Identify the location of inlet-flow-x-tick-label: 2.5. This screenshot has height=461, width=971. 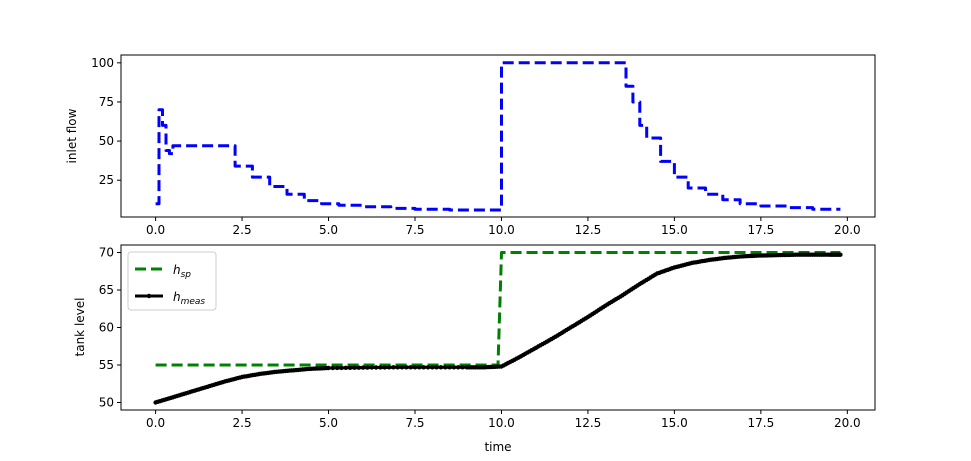
(242, 230).